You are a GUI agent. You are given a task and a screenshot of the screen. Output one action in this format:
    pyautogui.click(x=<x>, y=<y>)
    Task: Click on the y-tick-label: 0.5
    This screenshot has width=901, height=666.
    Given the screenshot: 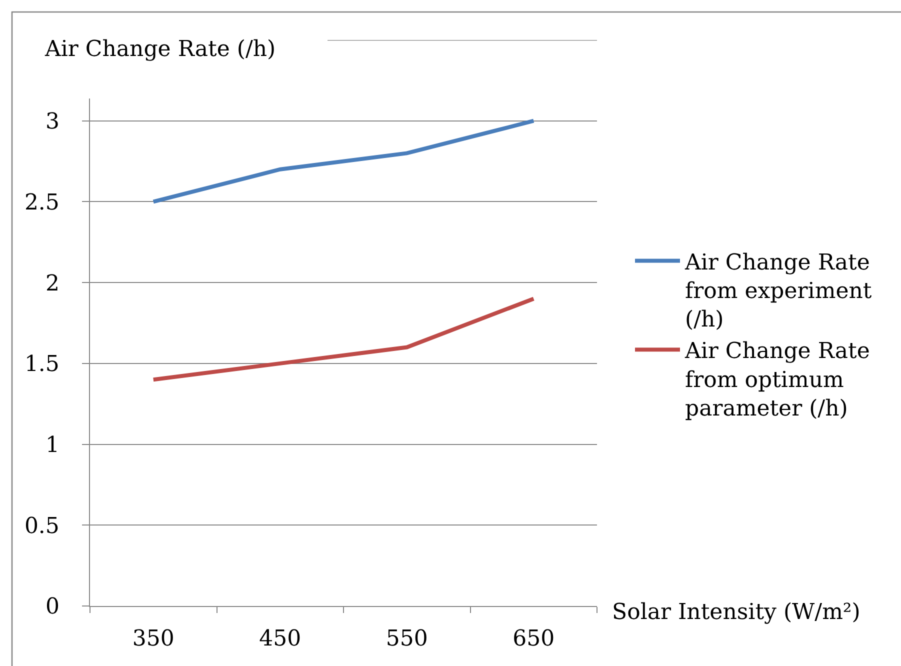 What is the action you would take?
    pyautogui.click(x=42, y=526)
    